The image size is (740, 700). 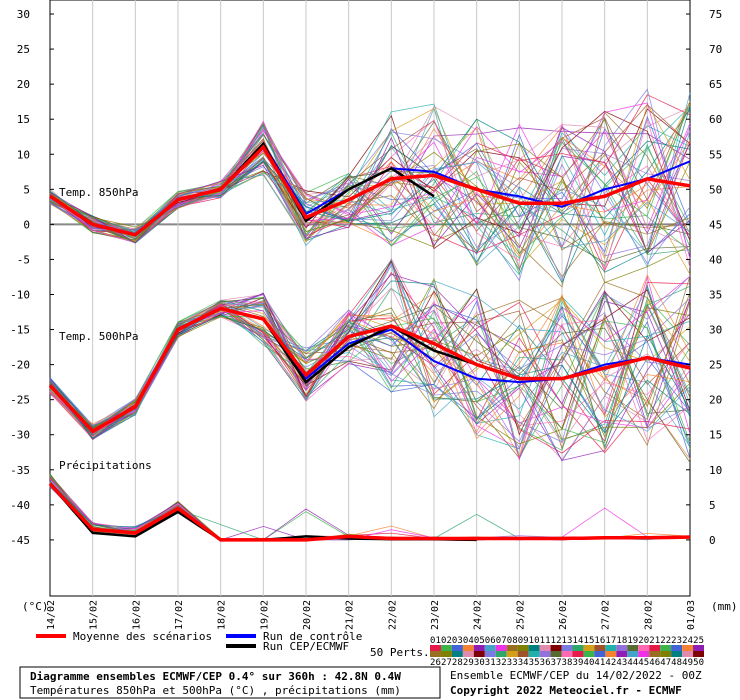 What do you see at coordinates (350, 615) in the screenshot?
I see `x-tick-label: 21/02` at bounding box center [350, 615].